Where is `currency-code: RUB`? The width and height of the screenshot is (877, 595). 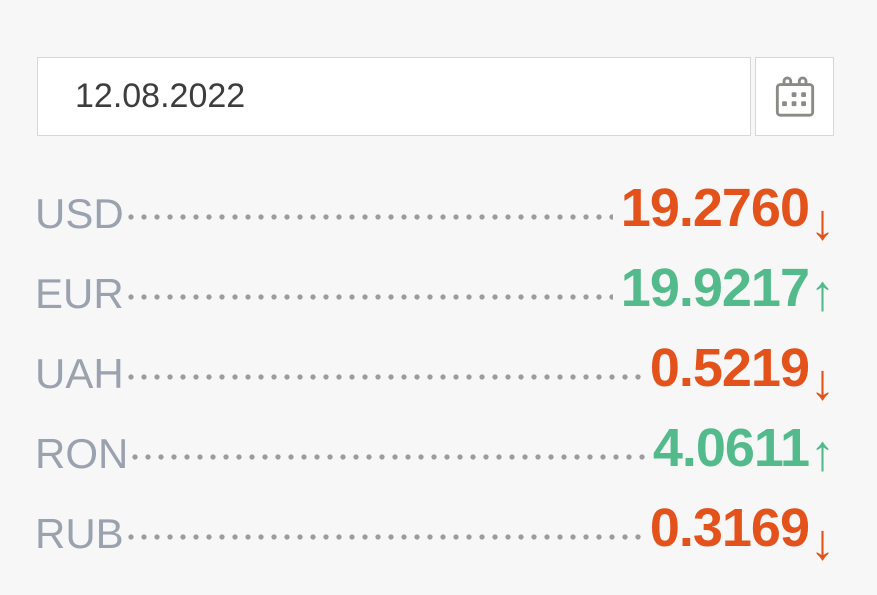 currency-code: RUB is located at coordinates (79, 533).